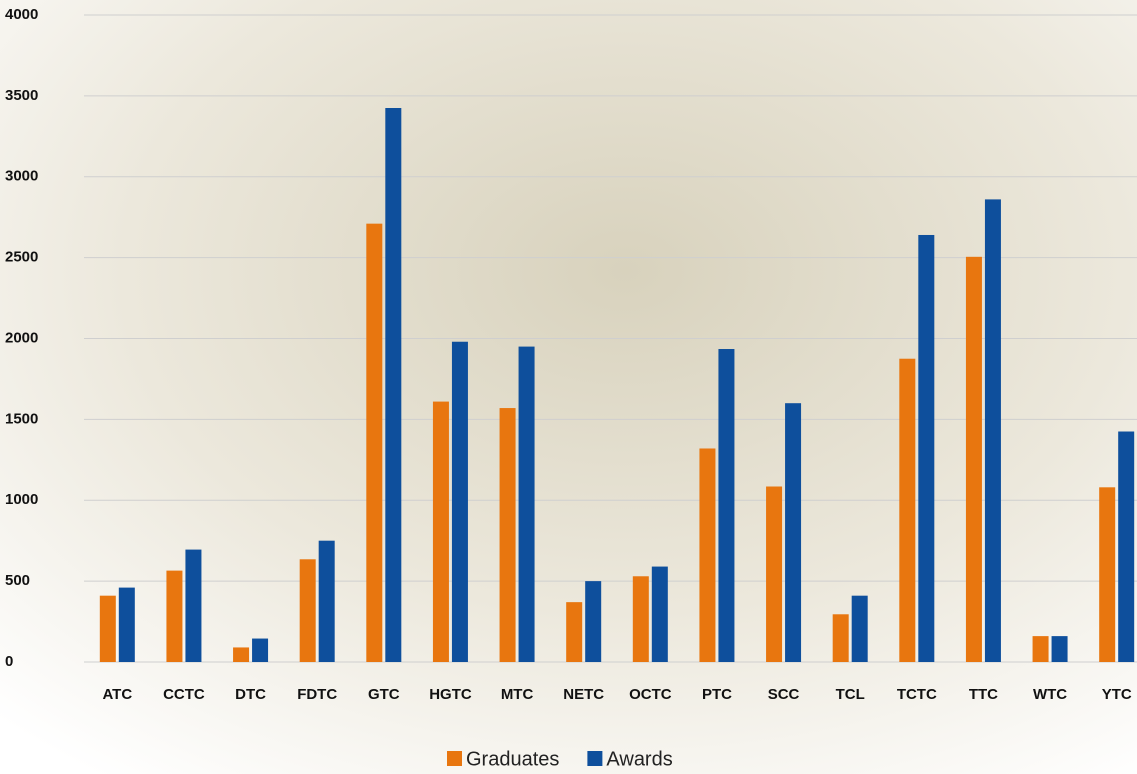 The height and width of the screenshot is (774, 1137). What do you see at coordinates (717, 694) in the screenshot?
I see `x-tick-label: PTC` at bounding box center [717, 694].